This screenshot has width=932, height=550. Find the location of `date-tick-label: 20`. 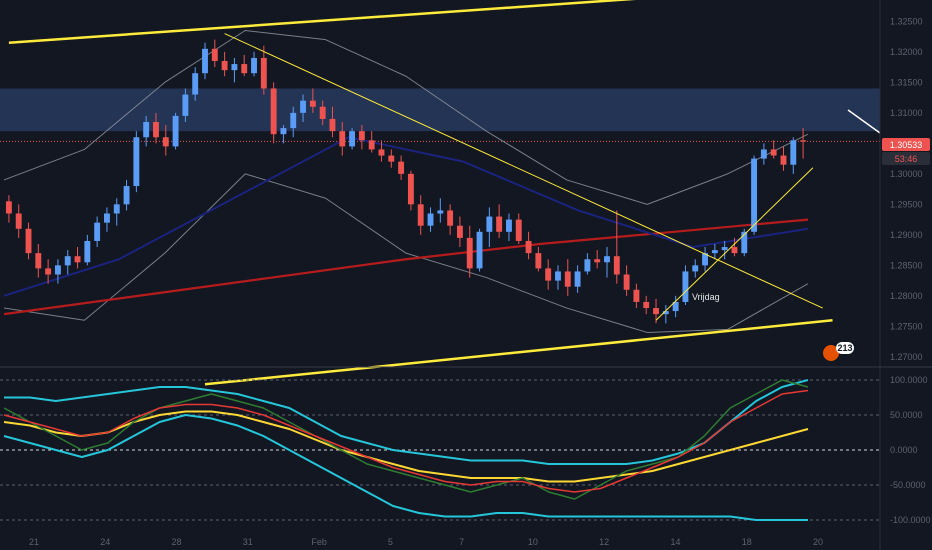

date-tick-label: 20 is located at coordinates (818, 542).